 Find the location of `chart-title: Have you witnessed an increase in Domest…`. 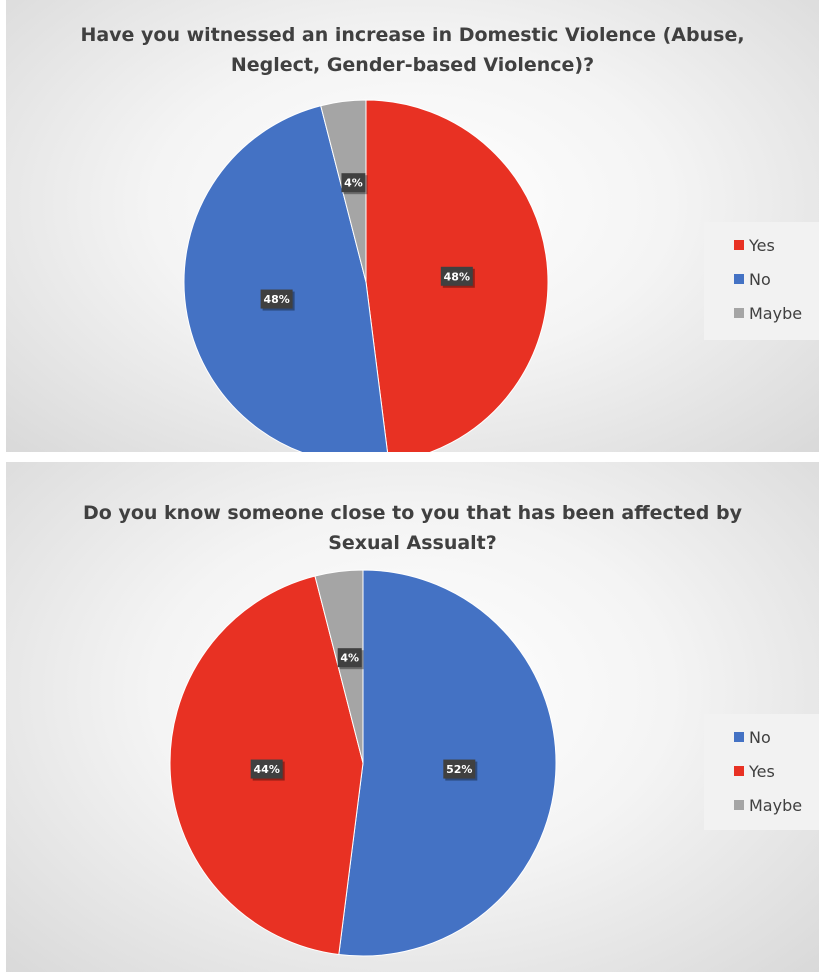

chart-title: Have you witnessed an increase in Domest… is located at coordinates (412, 50).